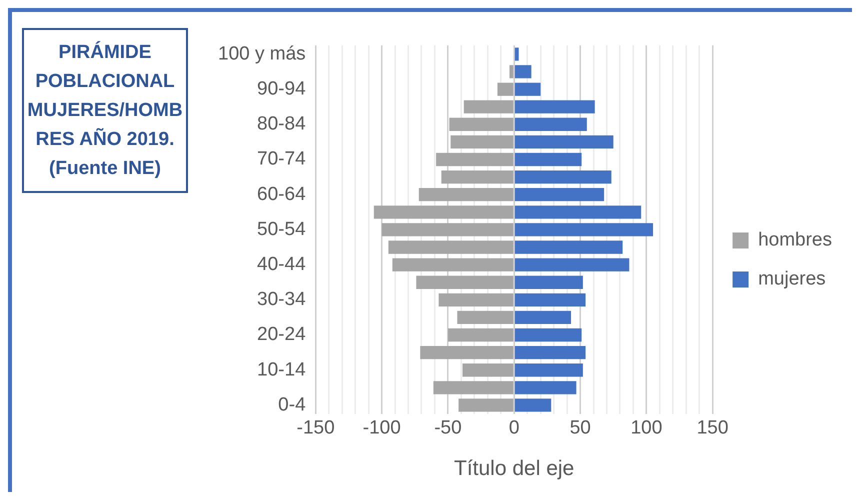  What do you see at coordinates (646, 428) in the screenshot?
I see `x-tick-label: 100` at bounding box center [646, 428].